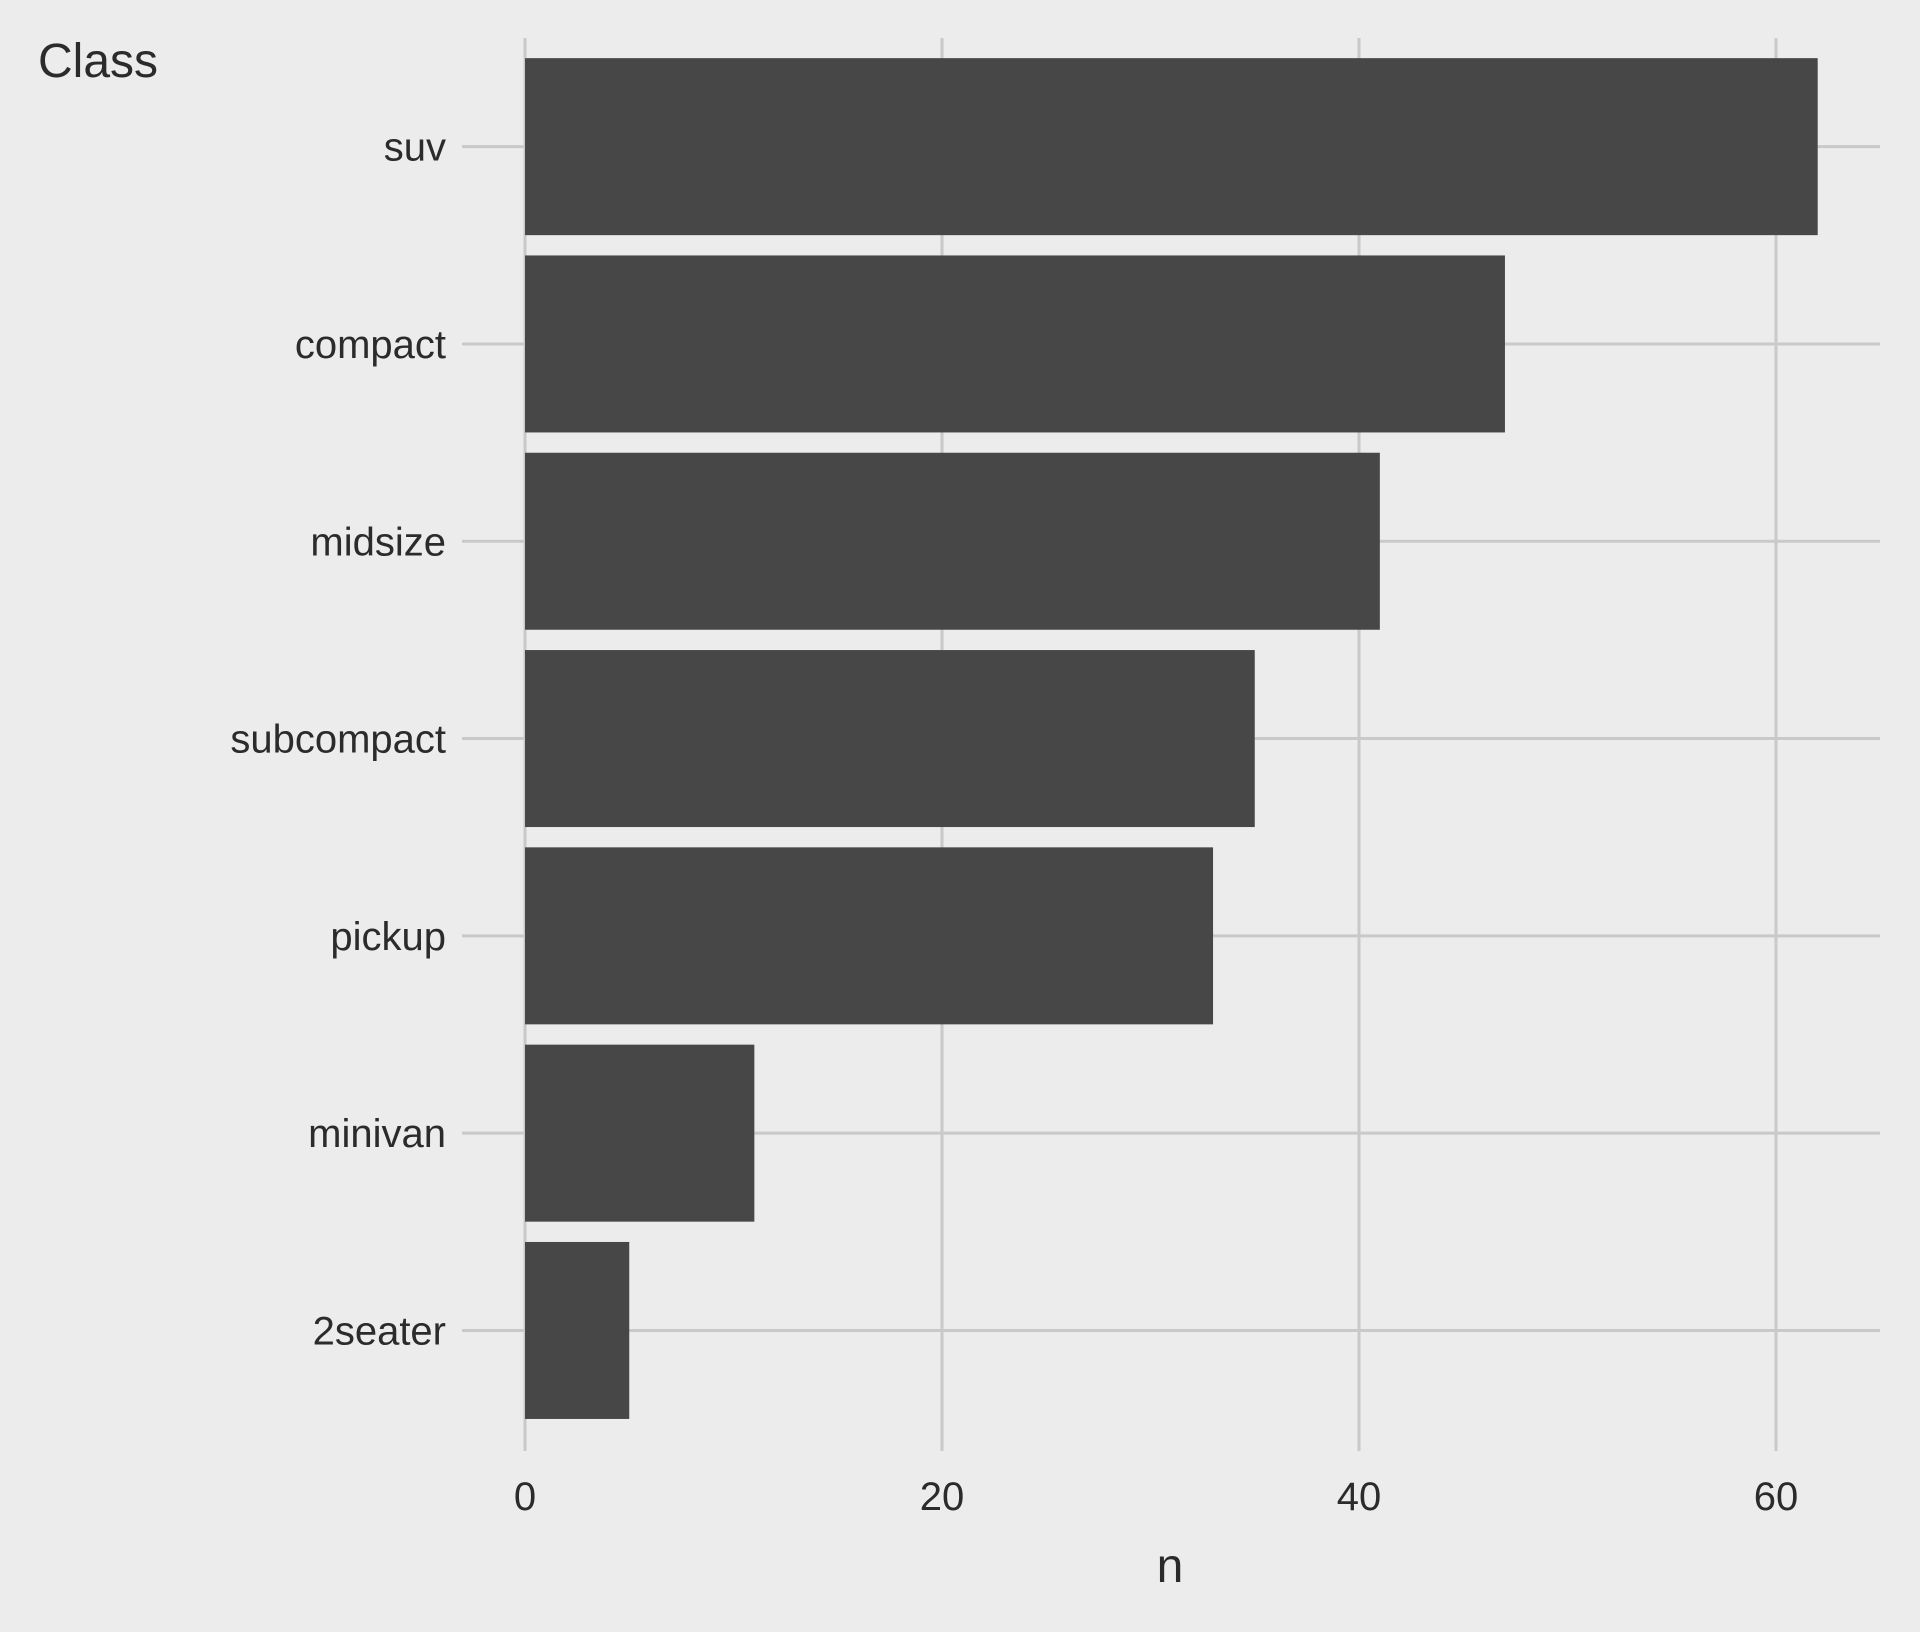 Image resolution: width=1920 pixels, height=1632 pixels. Describe the element at coordinates (1359, 1497) in the screenshot. I see `x-tick-label: 40` at that location.